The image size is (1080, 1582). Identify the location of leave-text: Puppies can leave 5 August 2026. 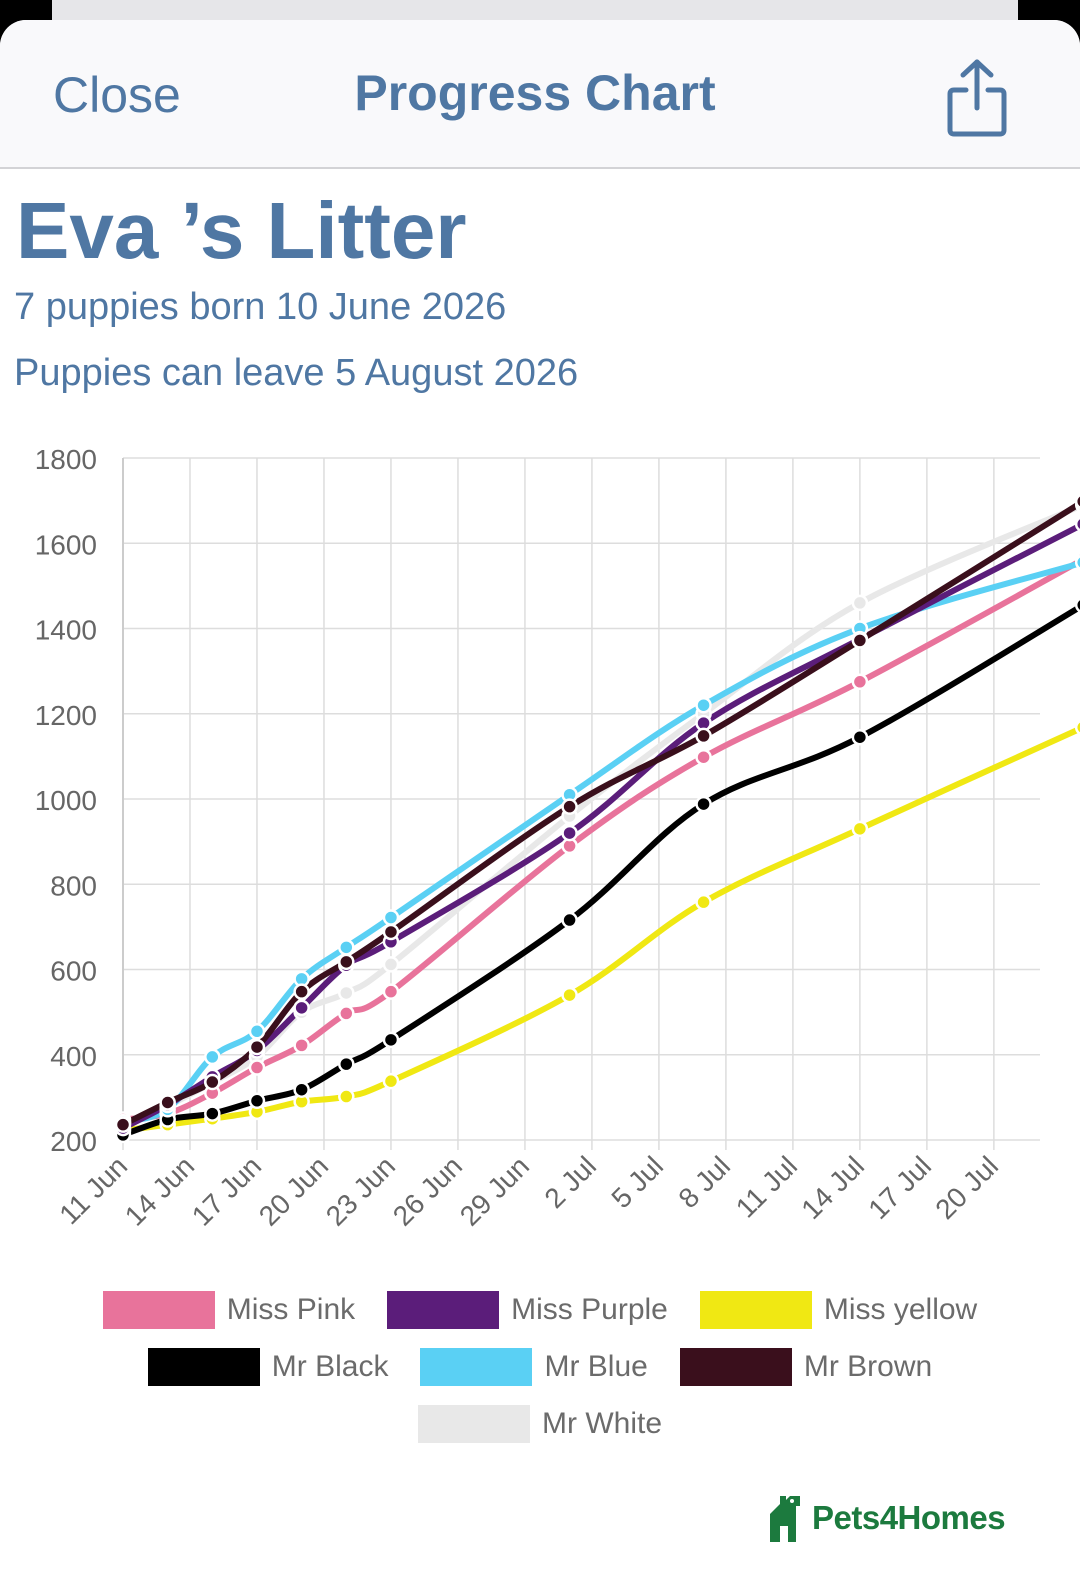
(296, 373).